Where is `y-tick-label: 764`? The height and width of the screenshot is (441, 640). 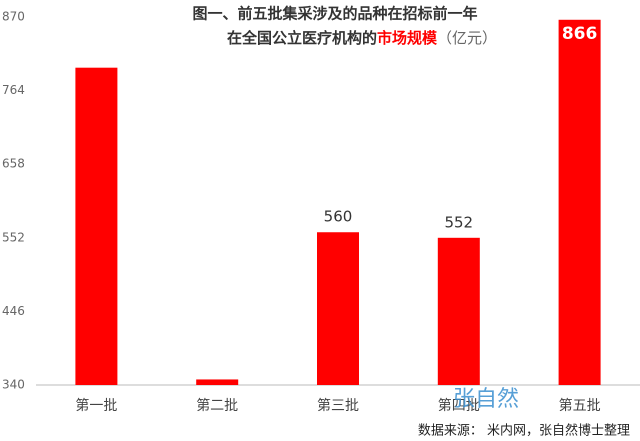
y-tick-label: 764 is located at coordinates (13, 90).